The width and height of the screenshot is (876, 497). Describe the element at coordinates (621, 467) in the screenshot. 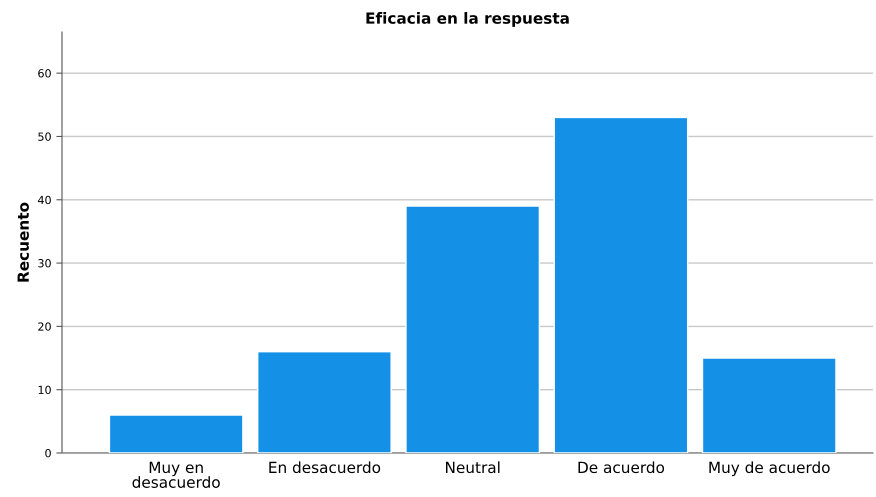

I see `x-tick-label: De acuerdo` at that location.